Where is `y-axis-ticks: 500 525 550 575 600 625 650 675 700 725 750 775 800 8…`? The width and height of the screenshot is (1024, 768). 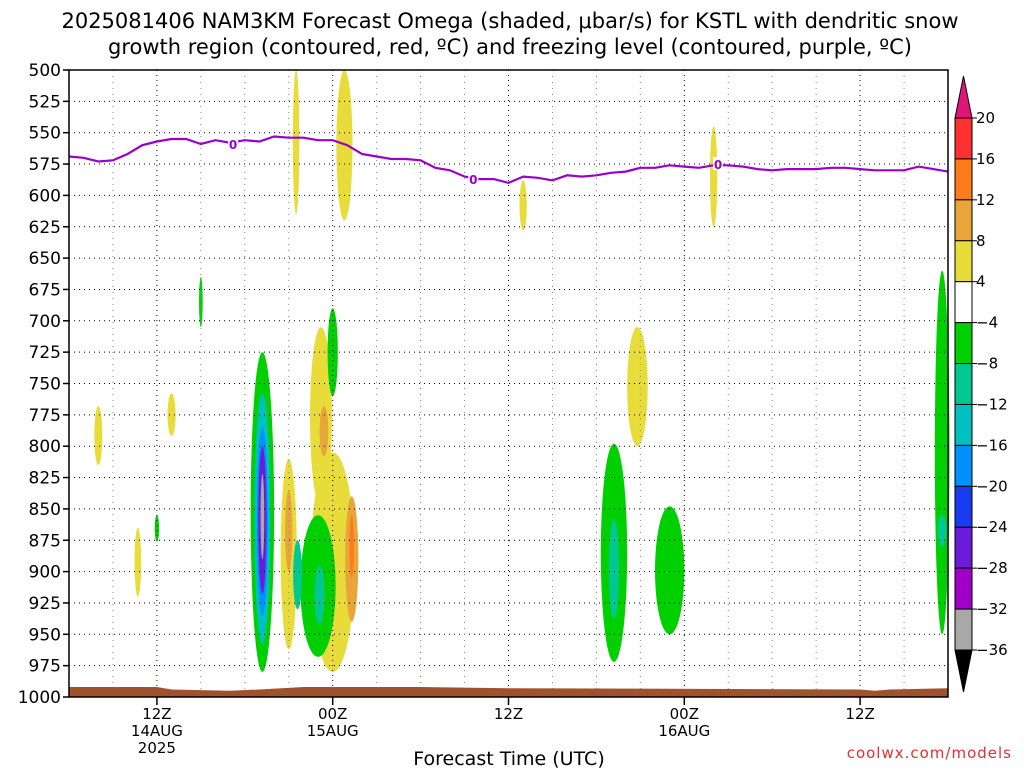
y-axis-ticks: 500 525 550 575 600 625 650 675 700 725 750 775 800 8… is located at coordinates (43, 384).